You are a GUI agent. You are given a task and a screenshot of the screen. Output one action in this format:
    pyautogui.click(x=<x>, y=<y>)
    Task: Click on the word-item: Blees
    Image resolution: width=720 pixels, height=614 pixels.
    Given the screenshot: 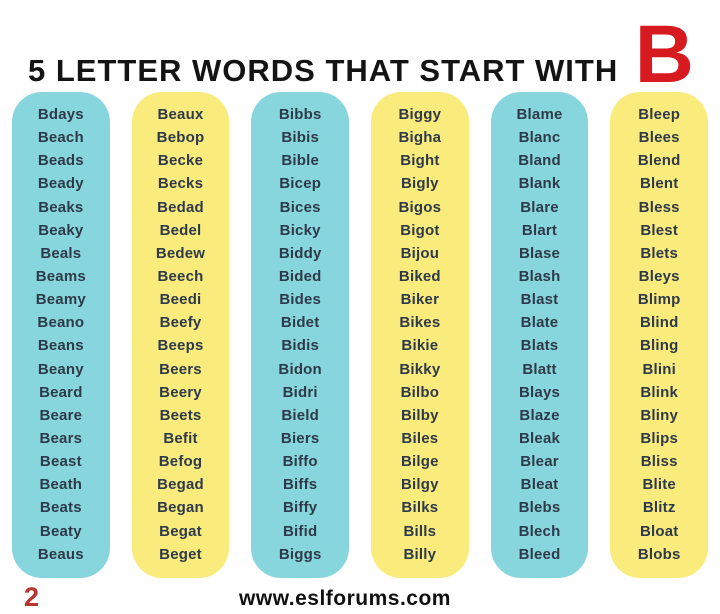 What is the action you would take?
    pyautogui.click(x=659, y=138)
    